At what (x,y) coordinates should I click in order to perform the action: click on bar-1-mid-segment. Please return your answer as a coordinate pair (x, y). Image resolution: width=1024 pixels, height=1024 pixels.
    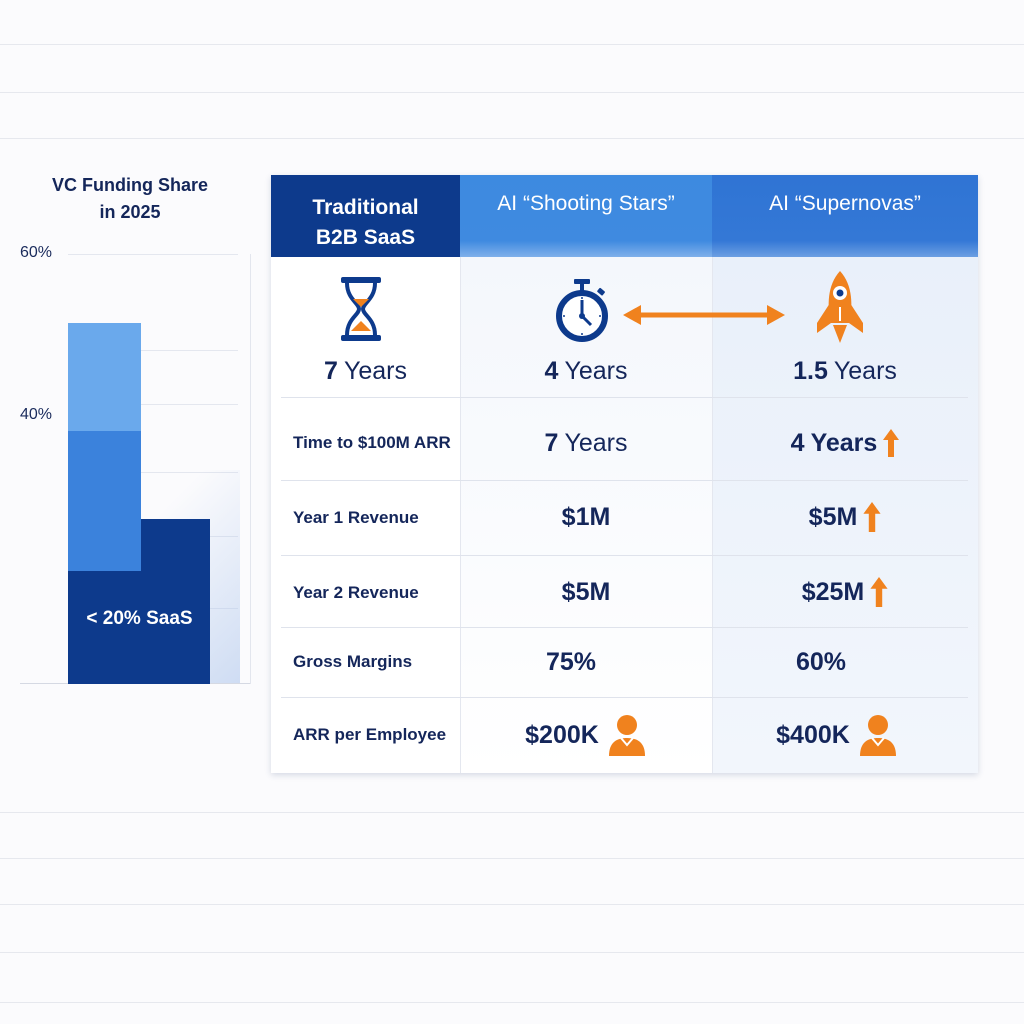
    Looking at the image, I should click on (104, 501).